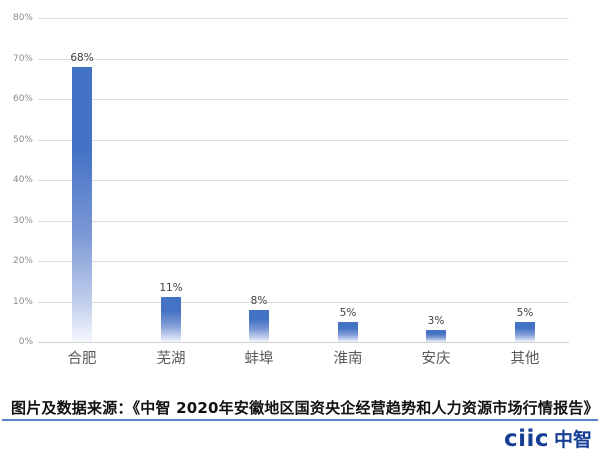 The width and height of the screenshot is (600, 457). What do you see at coordinates (348, 359) in the screenshot?
I see `x-axis-label: 淮南` at bounding box center [348, 359].